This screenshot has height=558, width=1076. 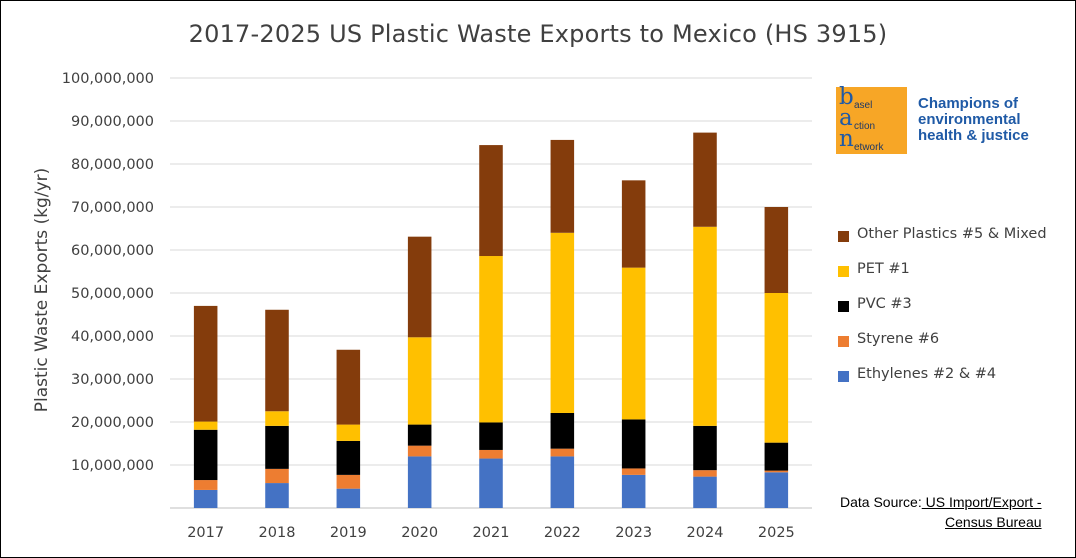 I want to click on legend-item: Ethylenes #2 & #4, so click(x=953, y=376).